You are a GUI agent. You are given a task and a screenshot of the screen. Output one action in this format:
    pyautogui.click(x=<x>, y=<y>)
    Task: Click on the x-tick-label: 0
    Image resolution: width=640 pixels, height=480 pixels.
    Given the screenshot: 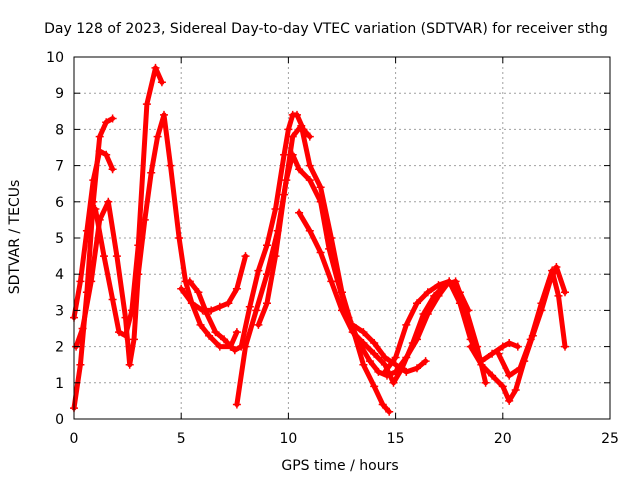 What is the action you would take?
    pyautogui.click(x=74, y=439)
    